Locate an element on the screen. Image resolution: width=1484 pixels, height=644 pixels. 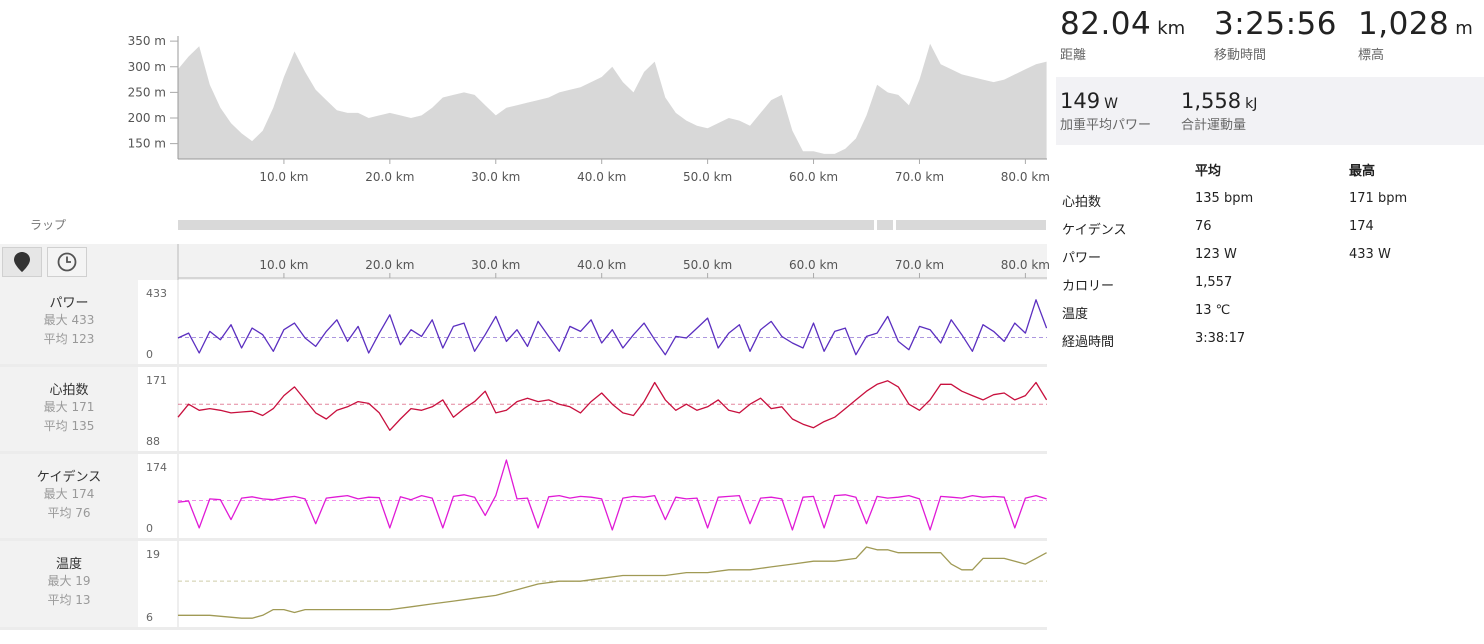
metric-avg: 平均 13 is located at coordinates (69, 600).